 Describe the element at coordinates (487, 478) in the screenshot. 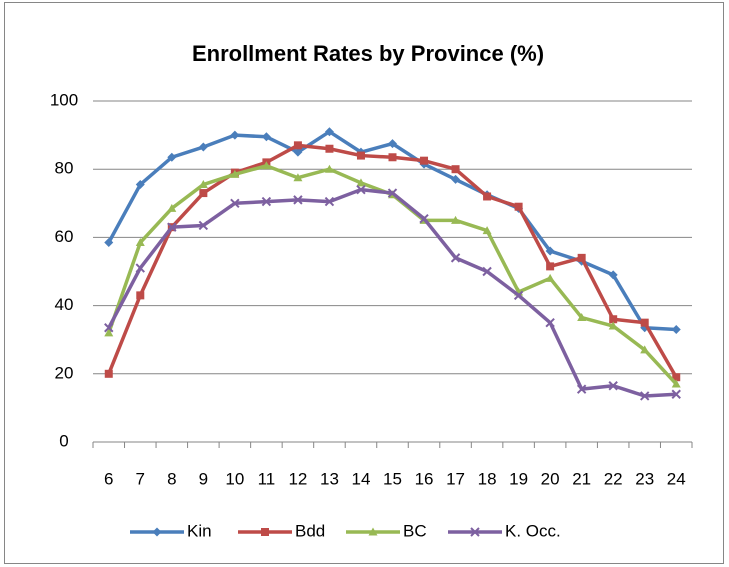

I see `x-tick-label: 18` at that location.